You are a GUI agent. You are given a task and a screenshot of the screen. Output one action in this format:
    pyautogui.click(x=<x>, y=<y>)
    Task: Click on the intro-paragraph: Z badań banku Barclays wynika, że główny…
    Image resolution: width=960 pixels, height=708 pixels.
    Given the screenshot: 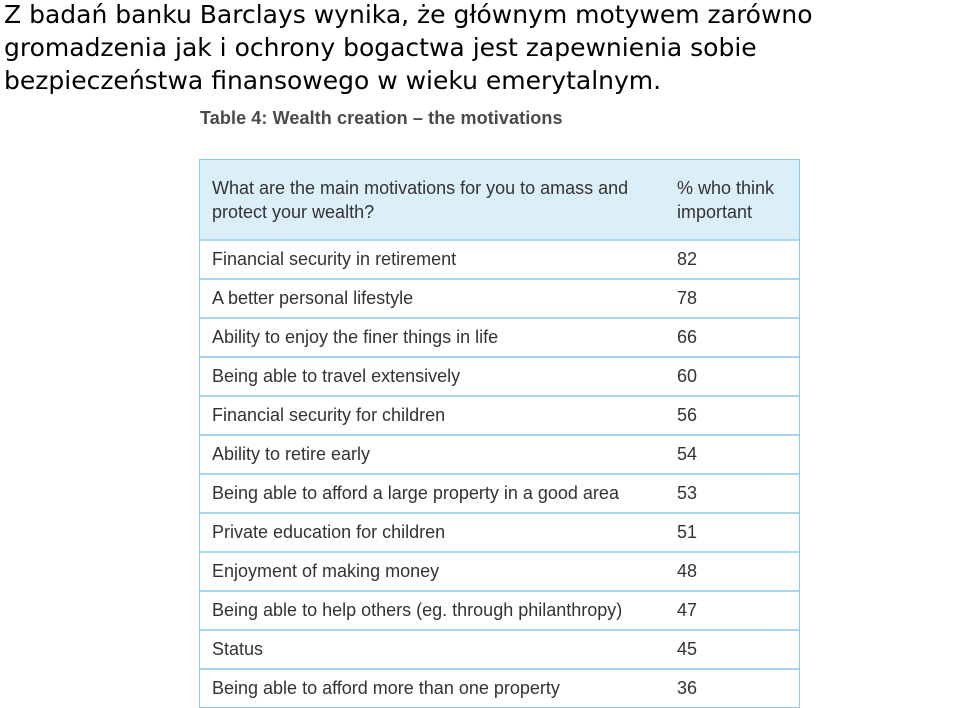 What is the action you would take?
    pyautogui.click(x=408, y=47)
    